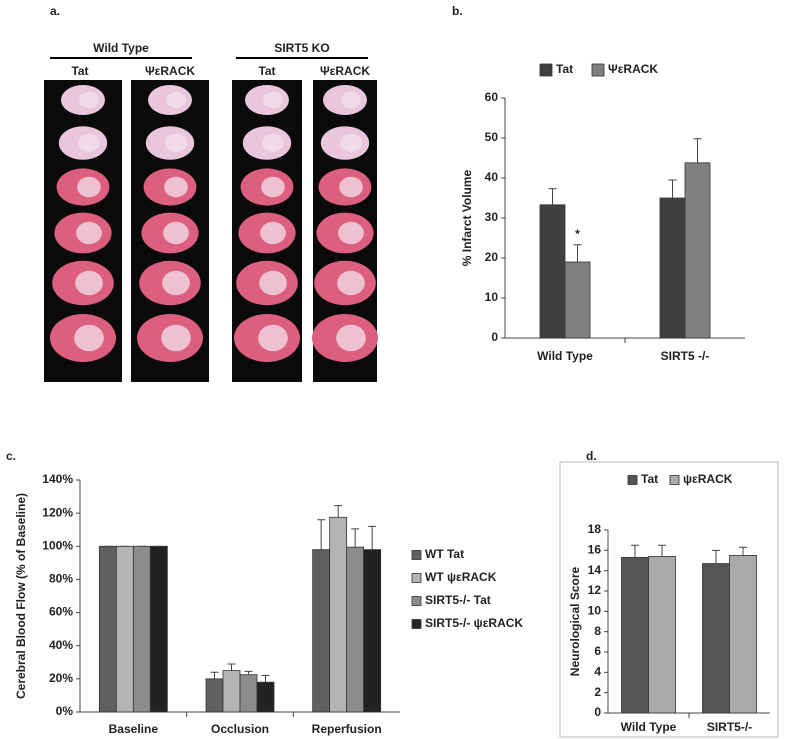  I want to click on y-tick-label: 4, so click(597, 672).